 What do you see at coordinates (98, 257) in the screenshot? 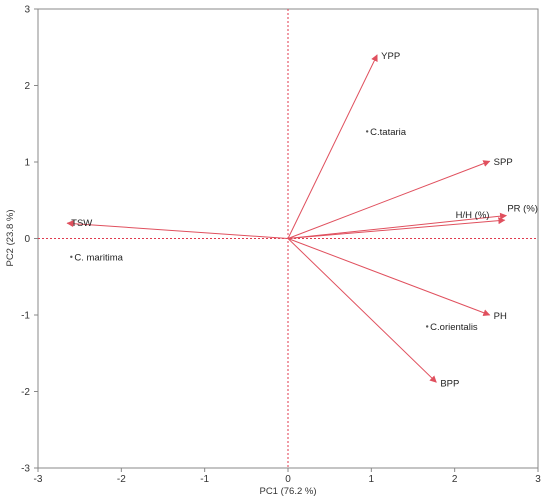
I see `point-label-c-maritima: C. maritima` at bounding box center [98, 257].